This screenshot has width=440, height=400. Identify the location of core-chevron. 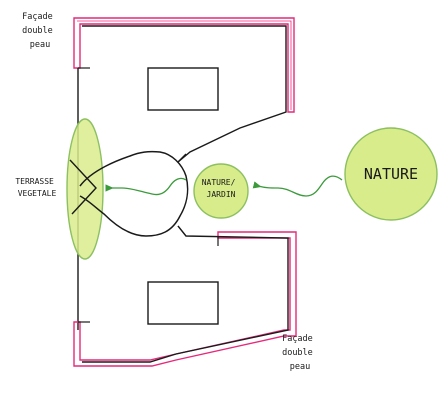
(83, 187).